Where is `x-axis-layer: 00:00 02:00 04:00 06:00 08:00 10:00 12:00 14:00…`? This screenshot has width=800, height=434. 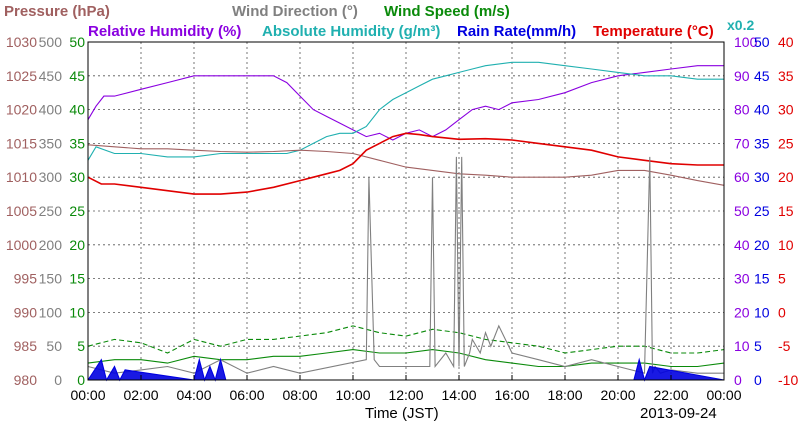
x-axis-layer: 00:00 02:00 04:00 06:00 08:00 10:00 12:00 14:00… is located at coordinates (406, 389).